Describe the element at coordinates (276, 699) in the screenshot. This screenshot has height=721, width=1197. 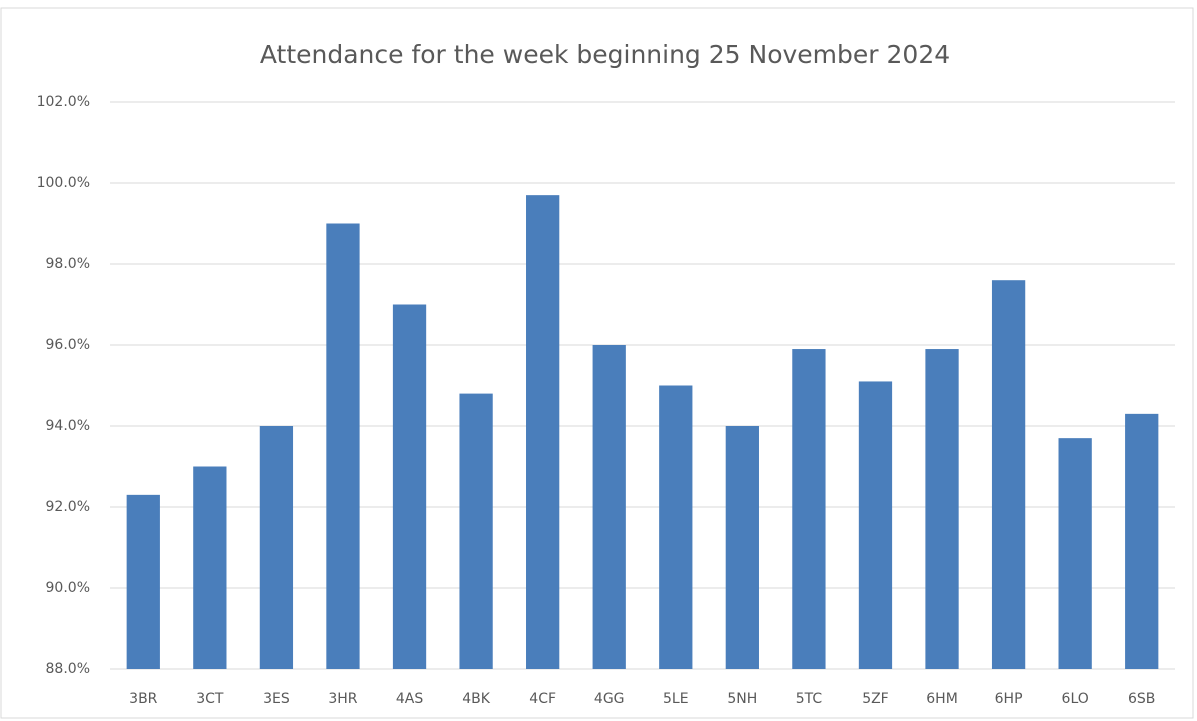
I see `x-tick-label: 3ES` at that location.